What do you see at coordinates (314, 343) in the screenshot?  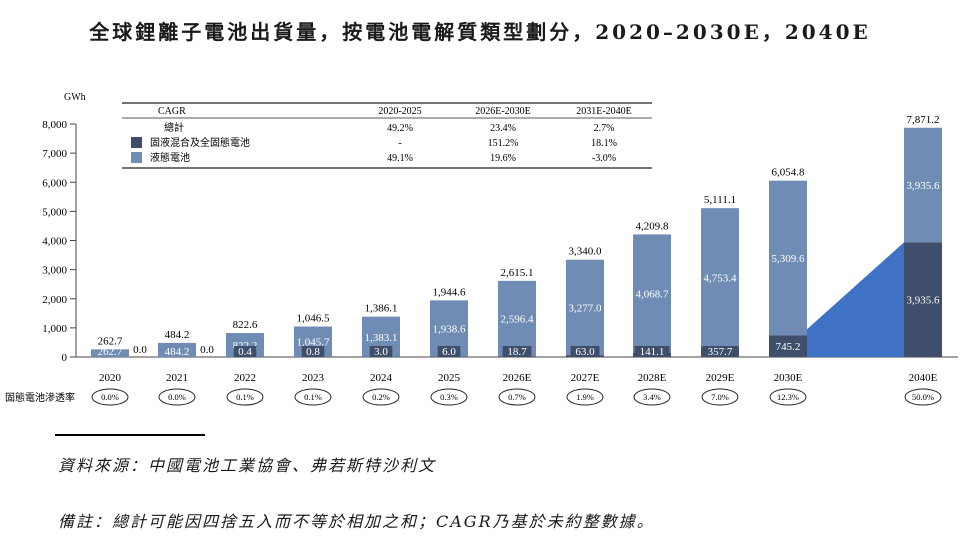 I see `liquid-value-label: 1,045.7` at bounding box center [314, 343].